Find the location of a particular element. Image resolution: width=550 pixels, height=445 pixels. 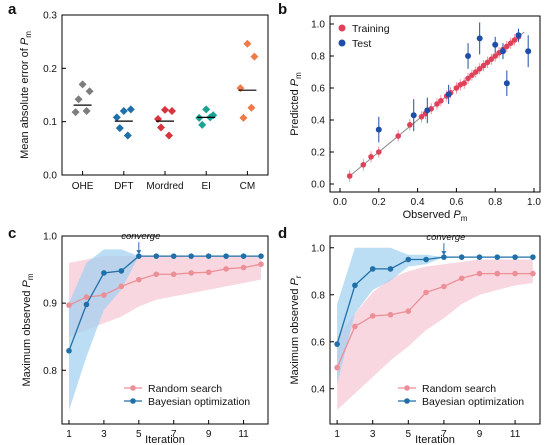

panel-letter-c: c is located at coordinates (12, 233).